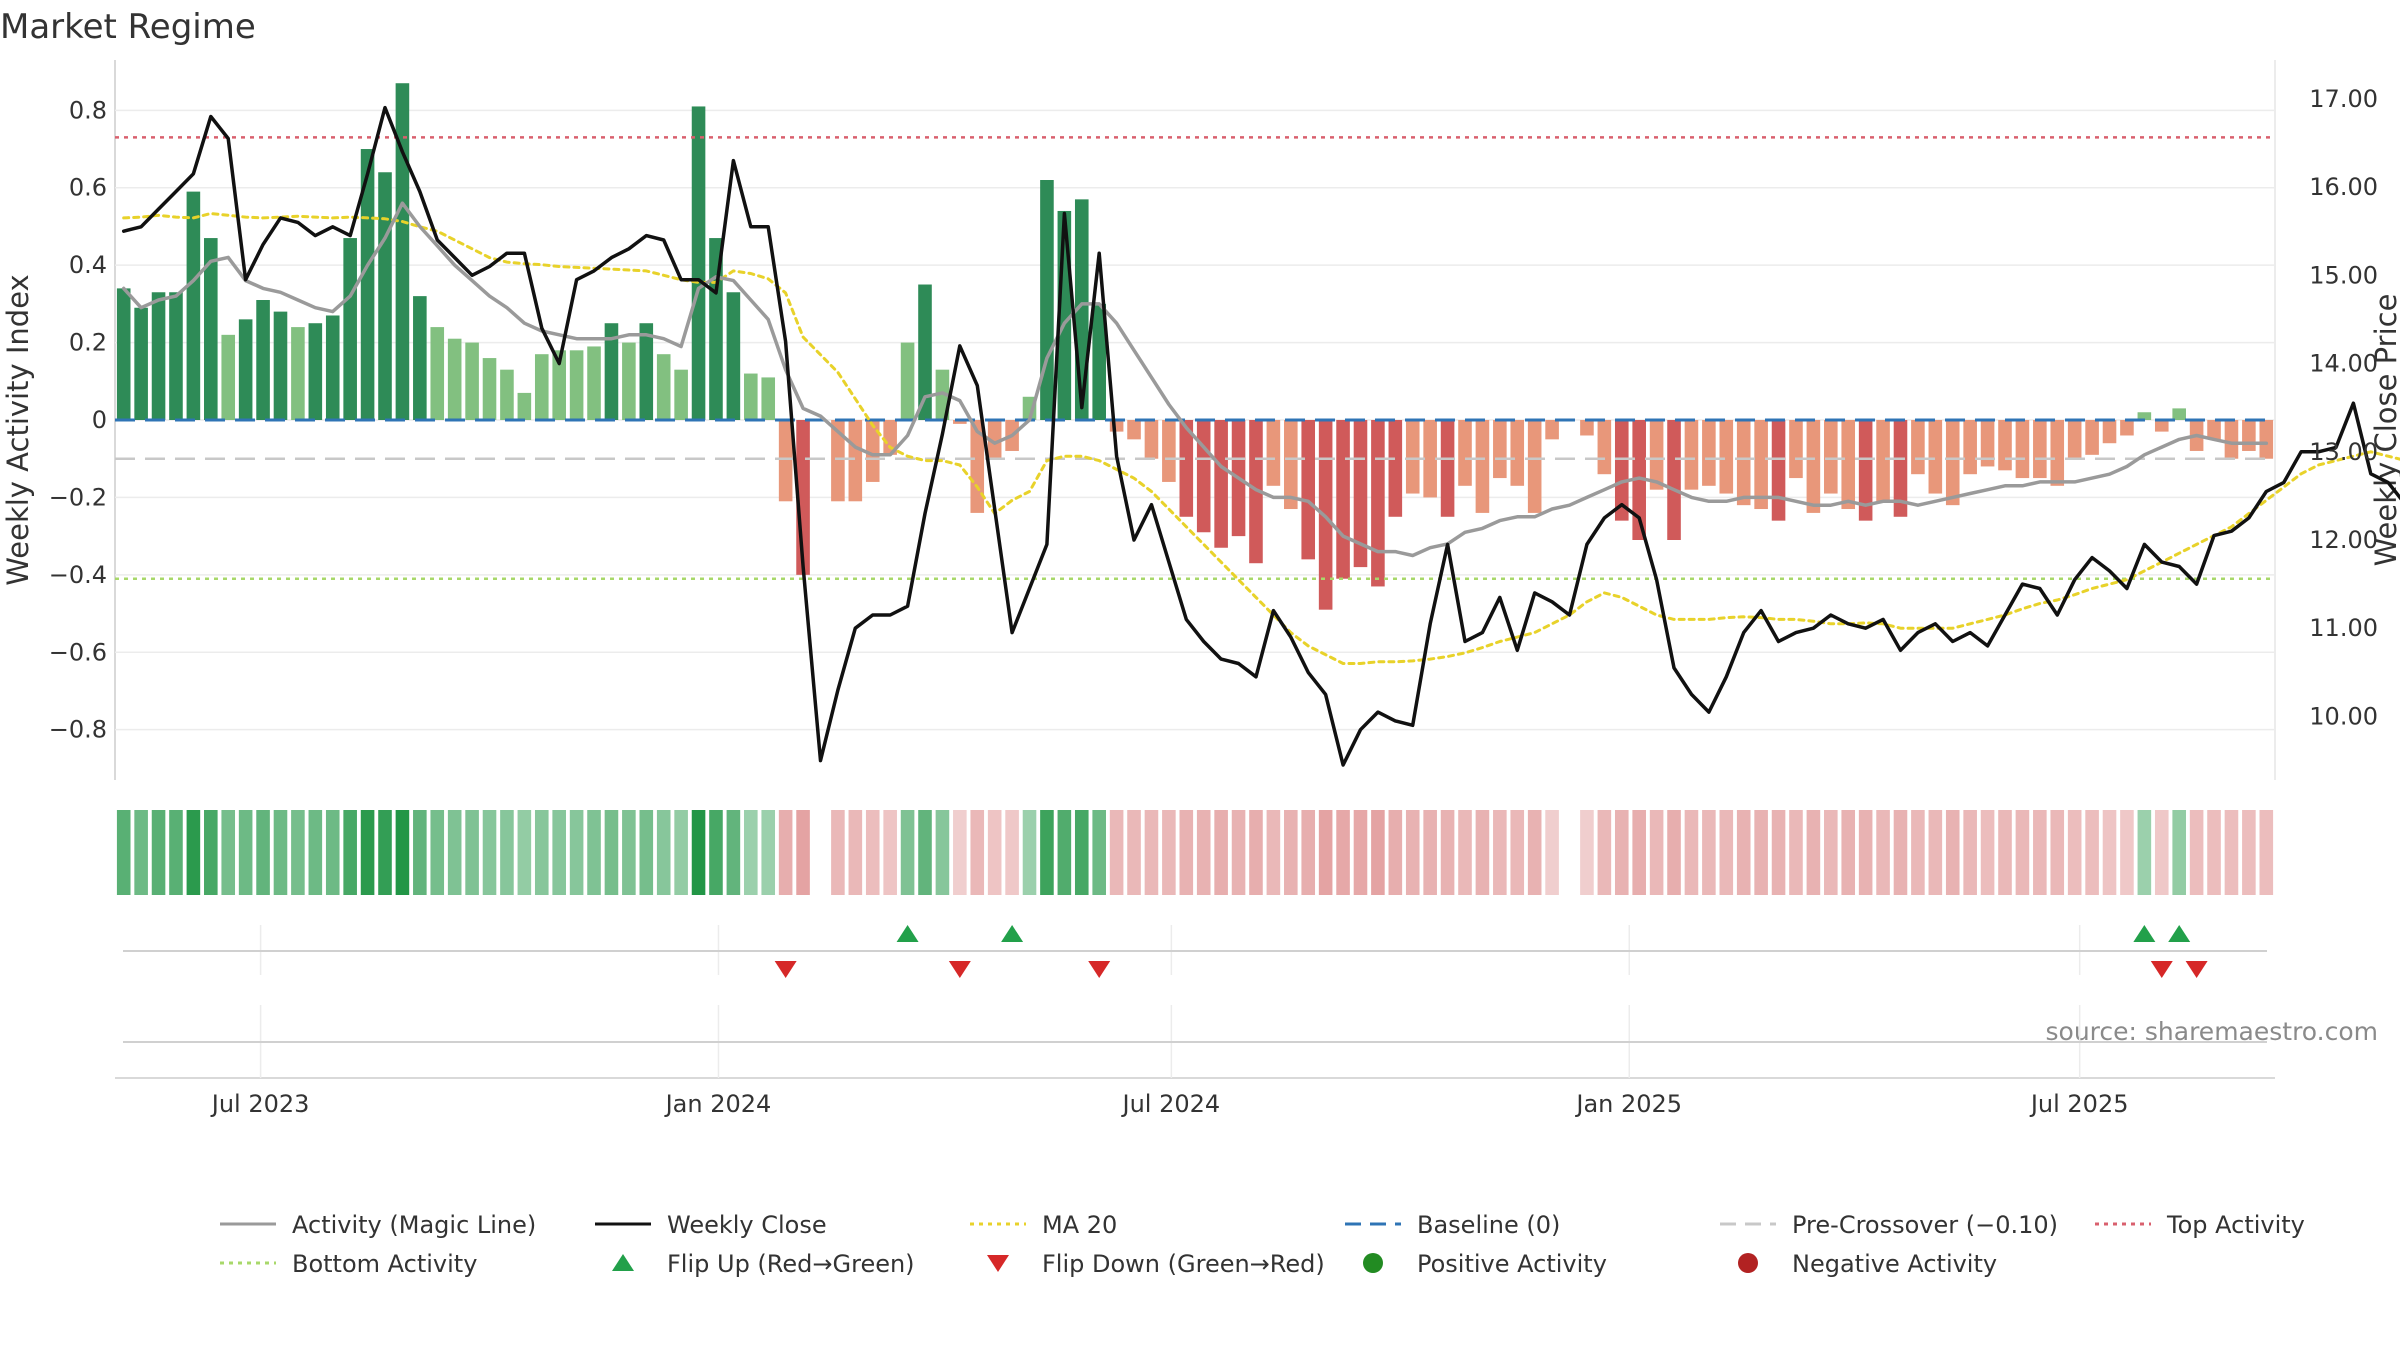  What do you see at coordinates (2343, 275) in the screenshot?
I see `y-tick-right-label: 15.00` at bounding box center [2343, 275].